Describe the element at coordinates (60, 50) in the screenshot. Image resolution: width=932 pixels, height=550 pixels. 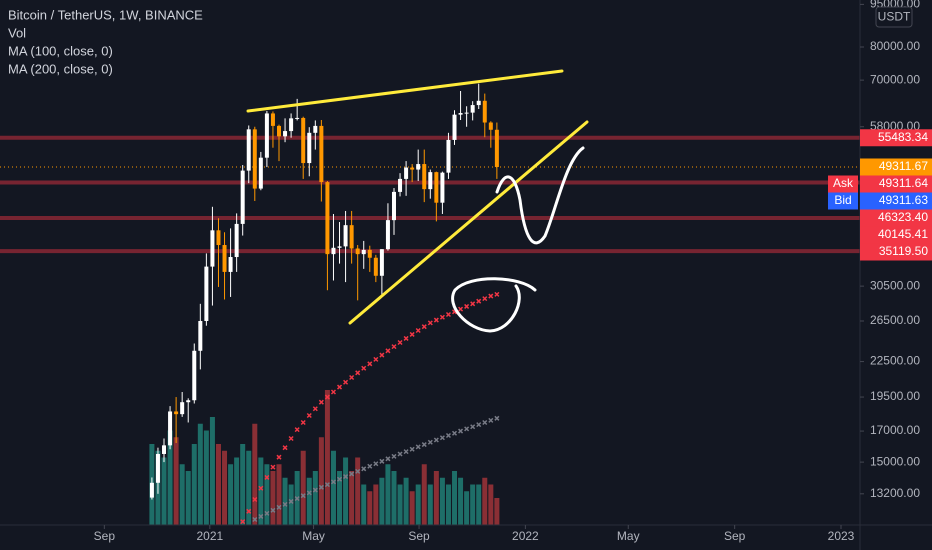
I see `ma100-legend: MA (100, close, 0)` at that location.